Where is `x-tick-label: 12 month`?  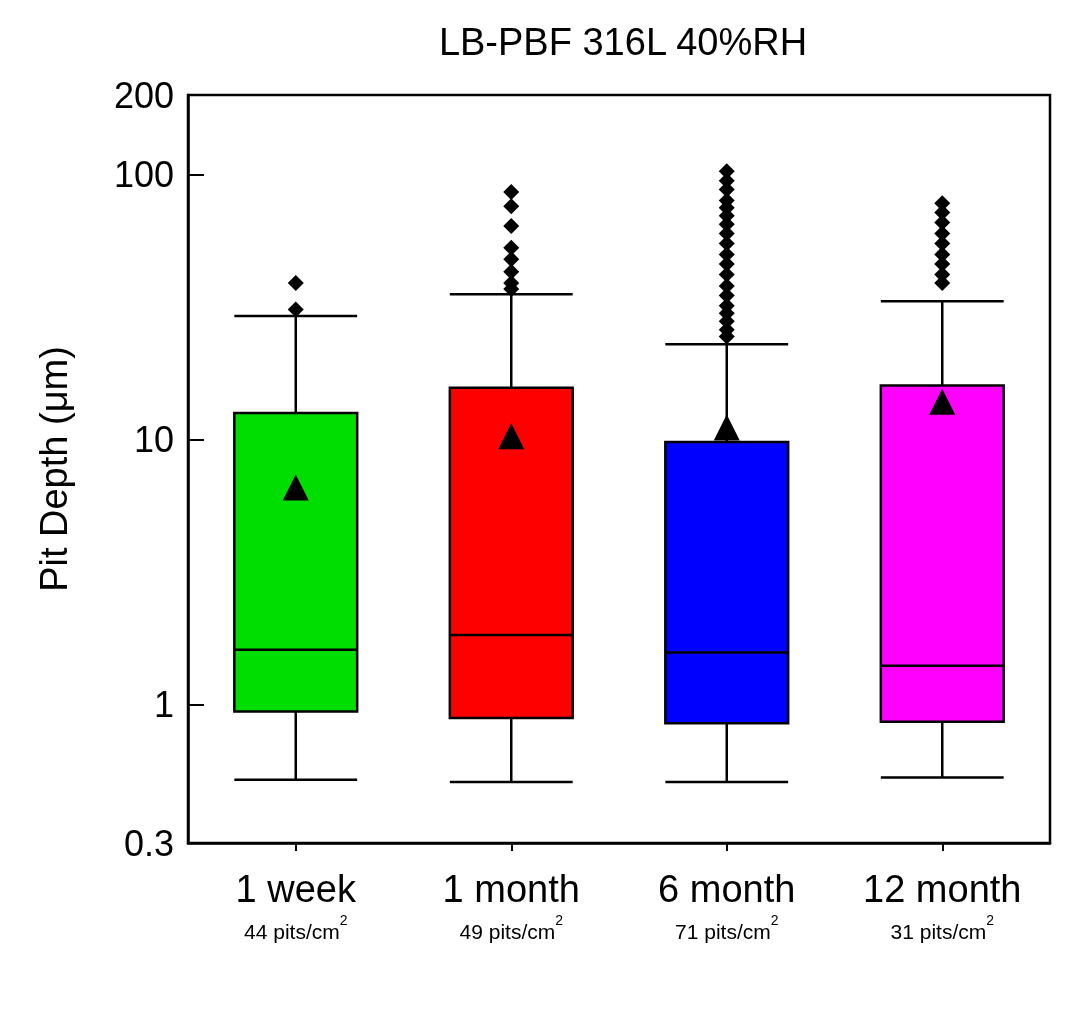
x-tick-label: 12 month is located at coordinates (942, 889).